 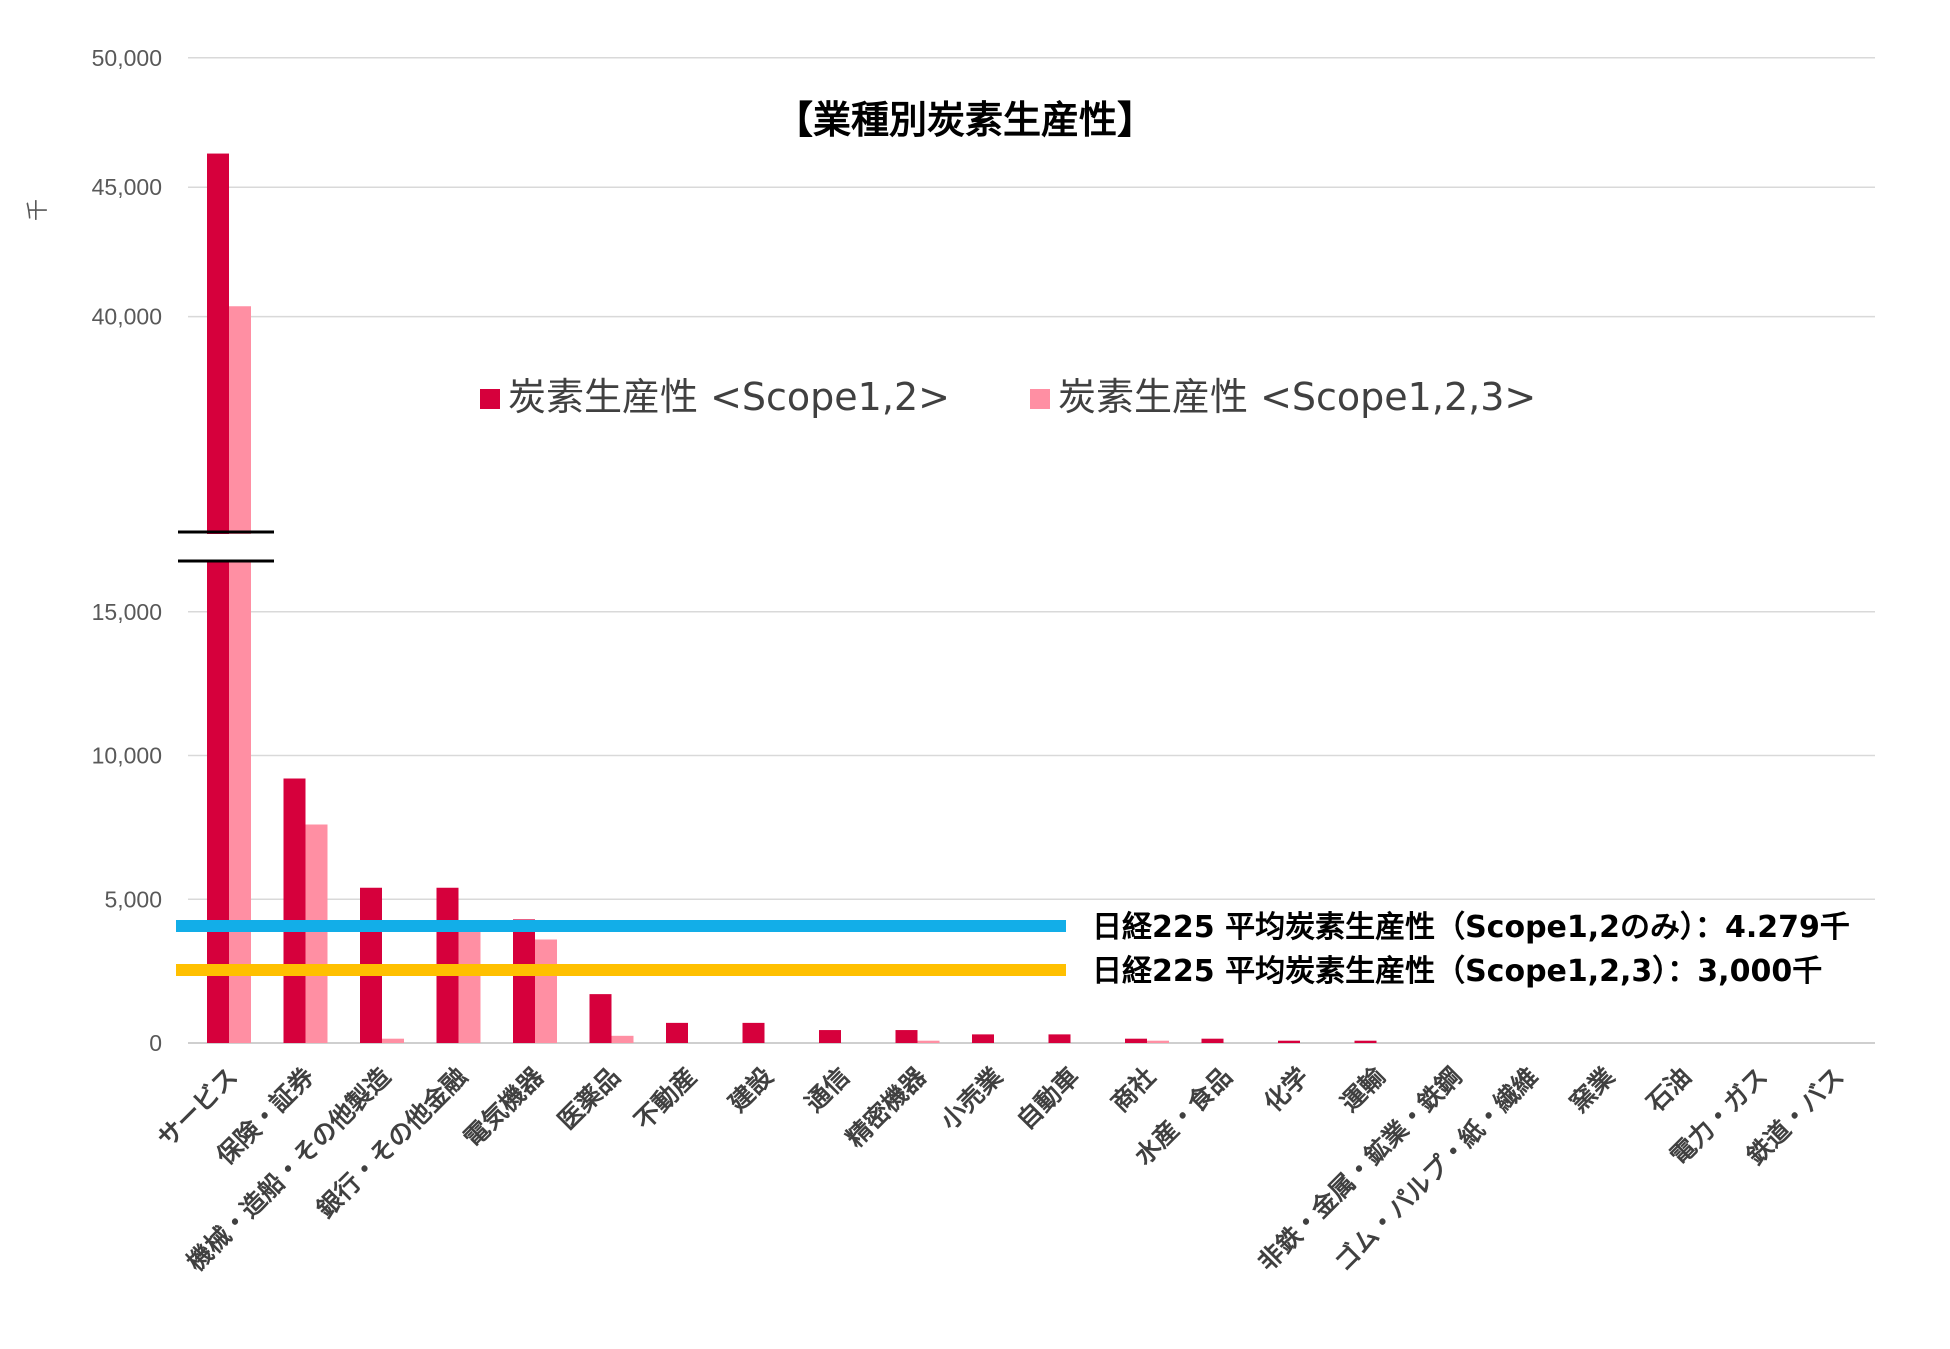 I want to click on y-tick-label: 0, so click(x=155, y=1043).